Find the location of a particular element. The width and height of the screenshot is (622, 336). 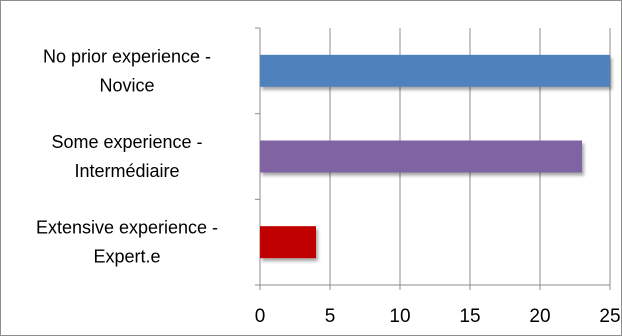

x-tick-label-5: 5 is located at coordinates (330, 316).